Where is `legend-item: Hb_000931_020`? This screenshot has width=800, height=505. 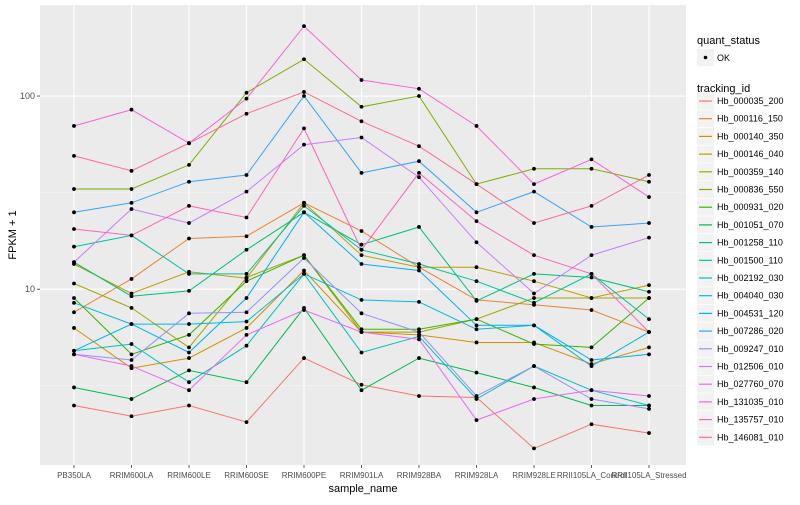
legend-item: Hb_000931_020 is located at coordinates (740, 207).